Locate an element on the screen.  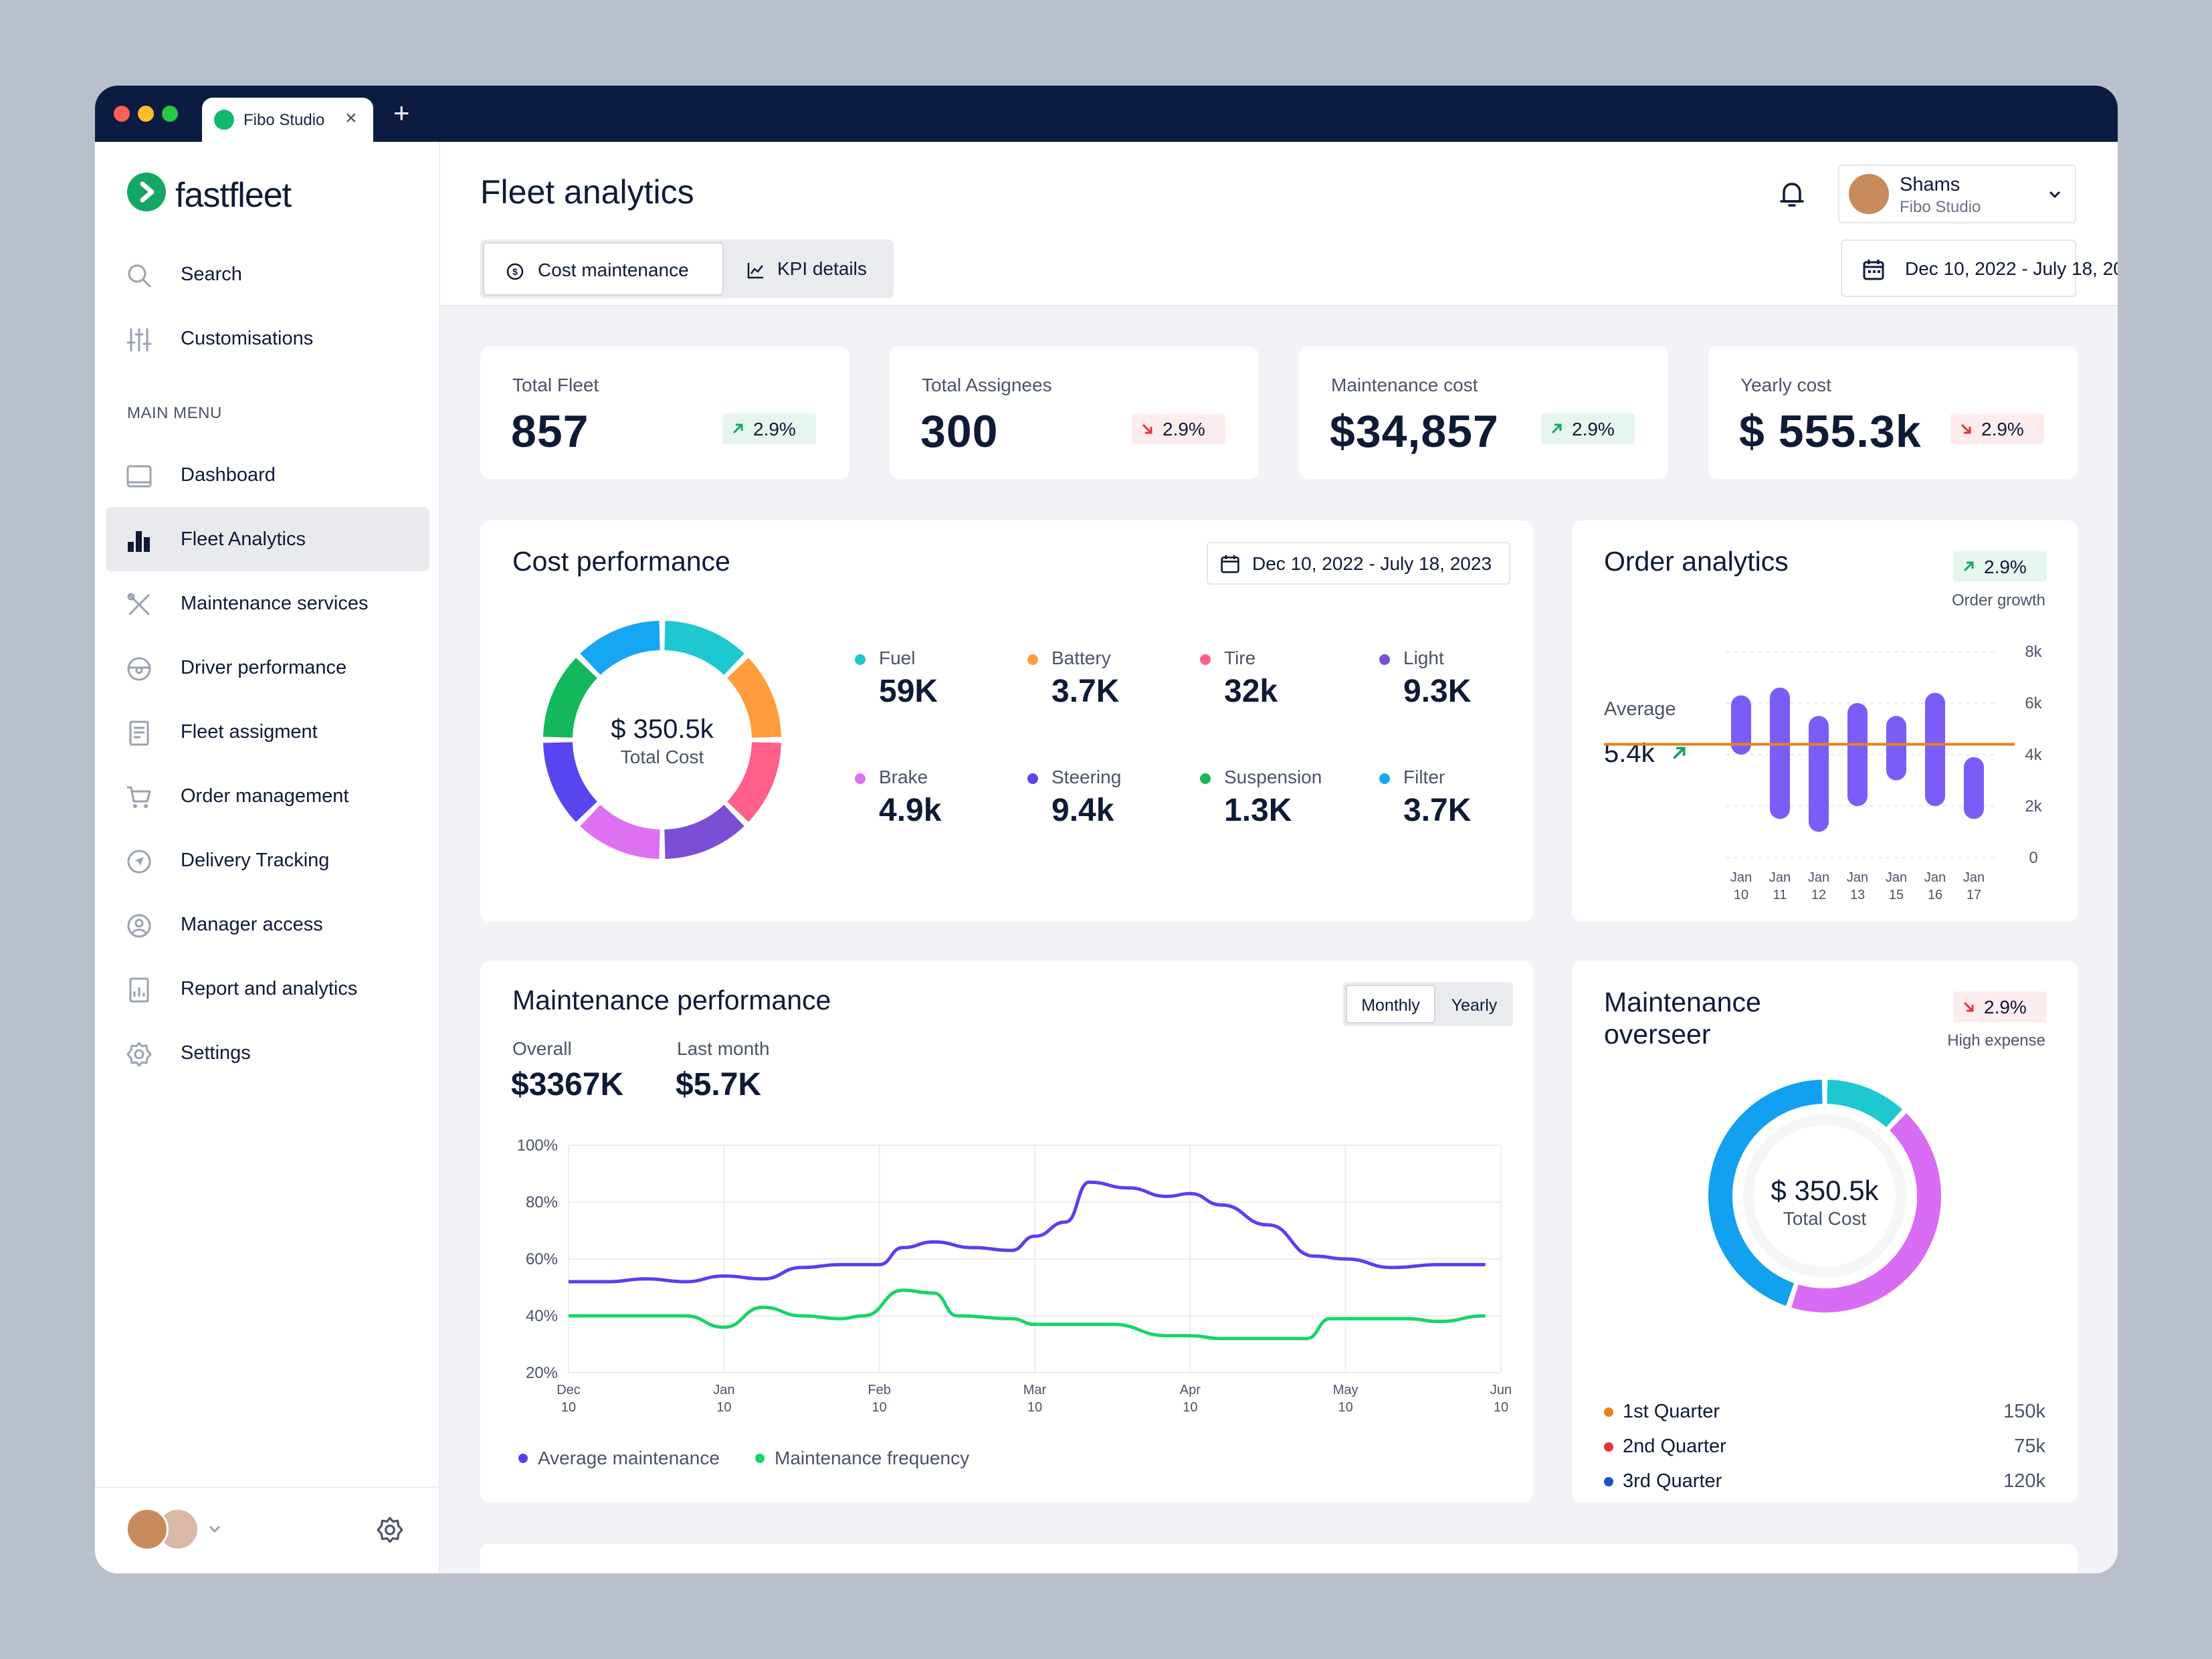
trend-value: 2.9% is located at coordinates (2002, 429).